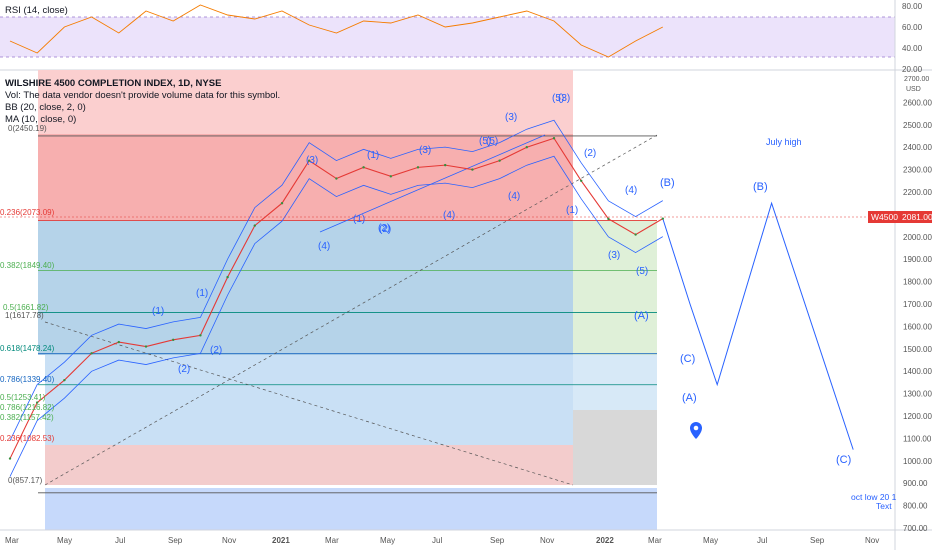 The image size is (932, 550). Describe the element at coordinates (917, 79) in the screenshot. I see `price-top-label: 2700.00` at that location.